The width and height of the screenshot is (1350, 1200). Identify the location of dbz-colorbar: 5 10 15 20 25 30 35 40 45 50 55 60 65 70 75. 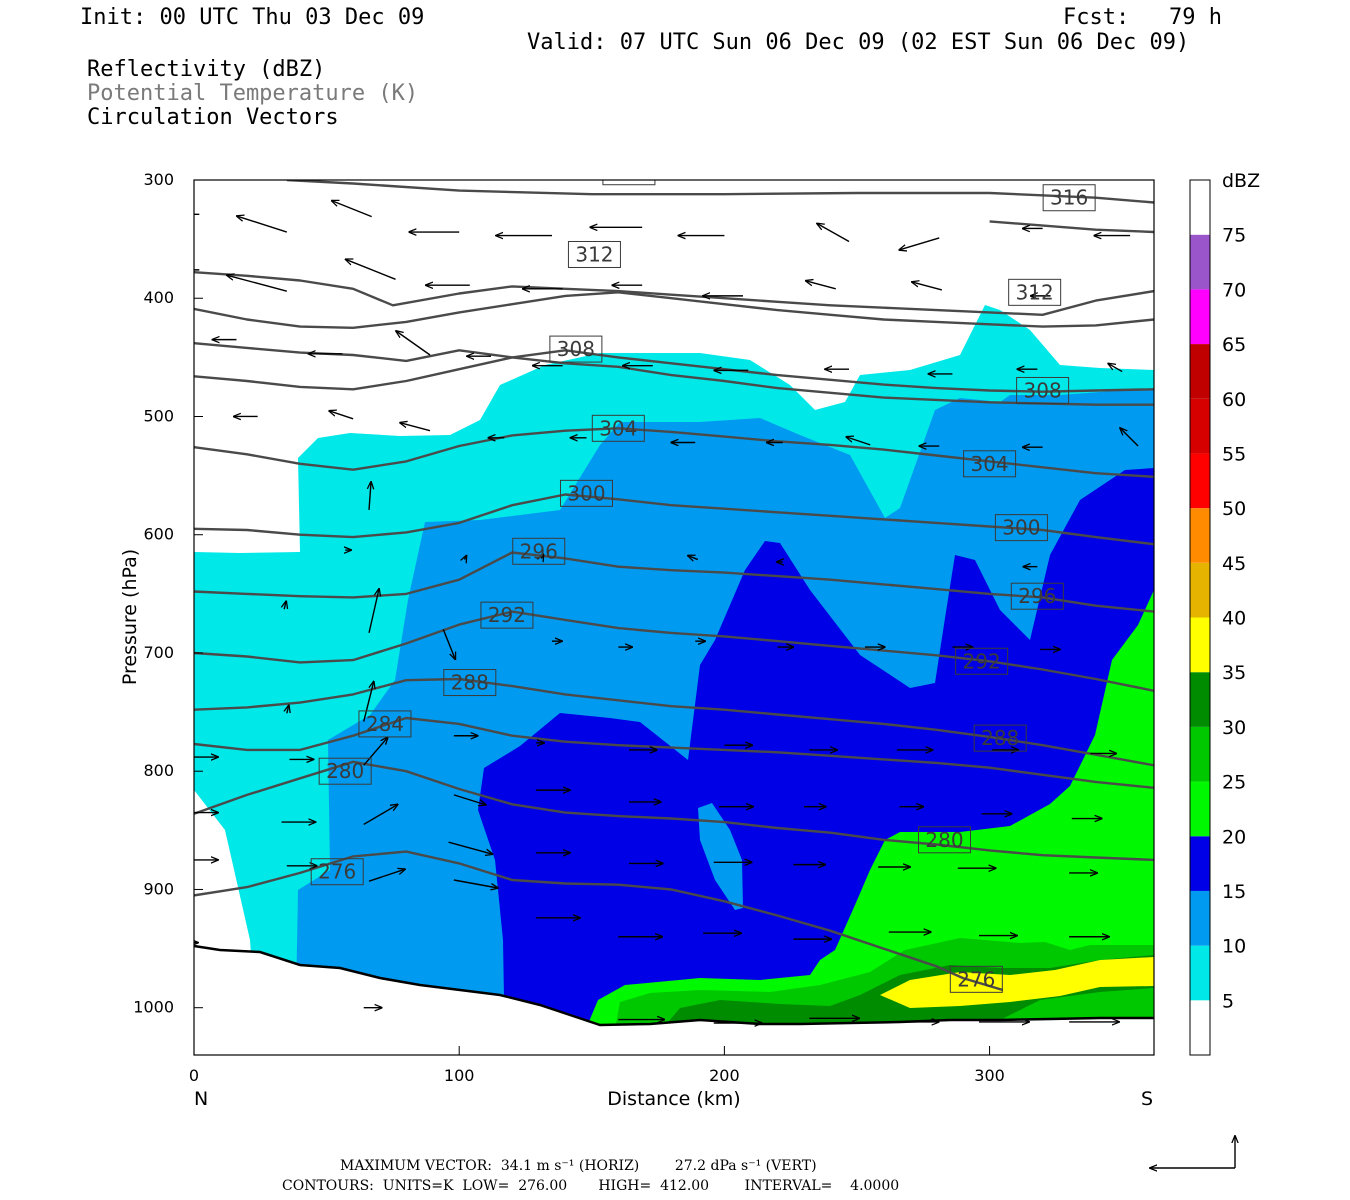
(1217, 617).